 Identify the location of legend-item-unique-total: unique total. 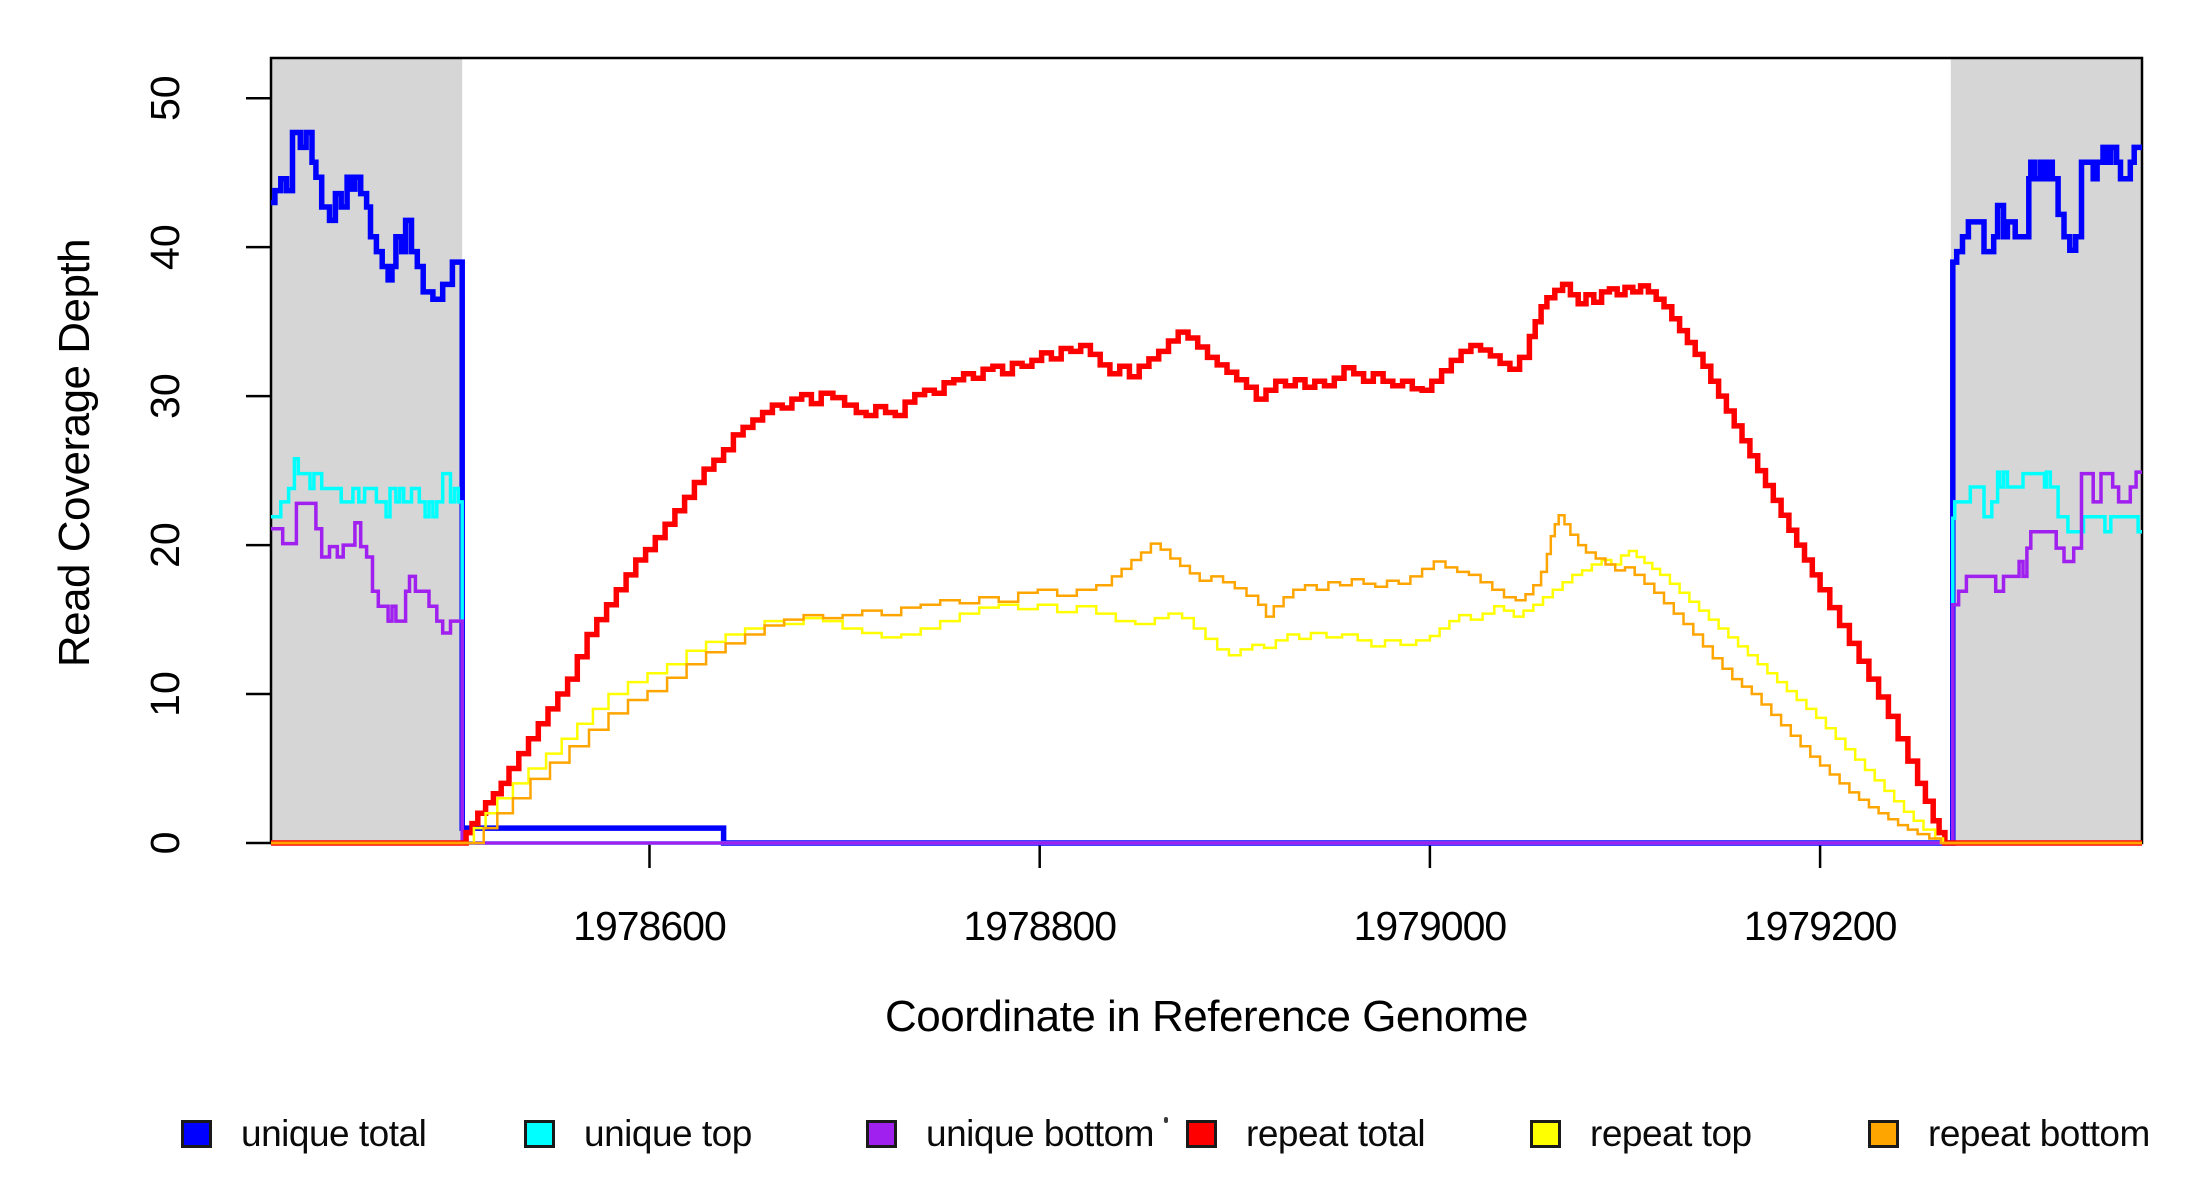
(304, 1133).